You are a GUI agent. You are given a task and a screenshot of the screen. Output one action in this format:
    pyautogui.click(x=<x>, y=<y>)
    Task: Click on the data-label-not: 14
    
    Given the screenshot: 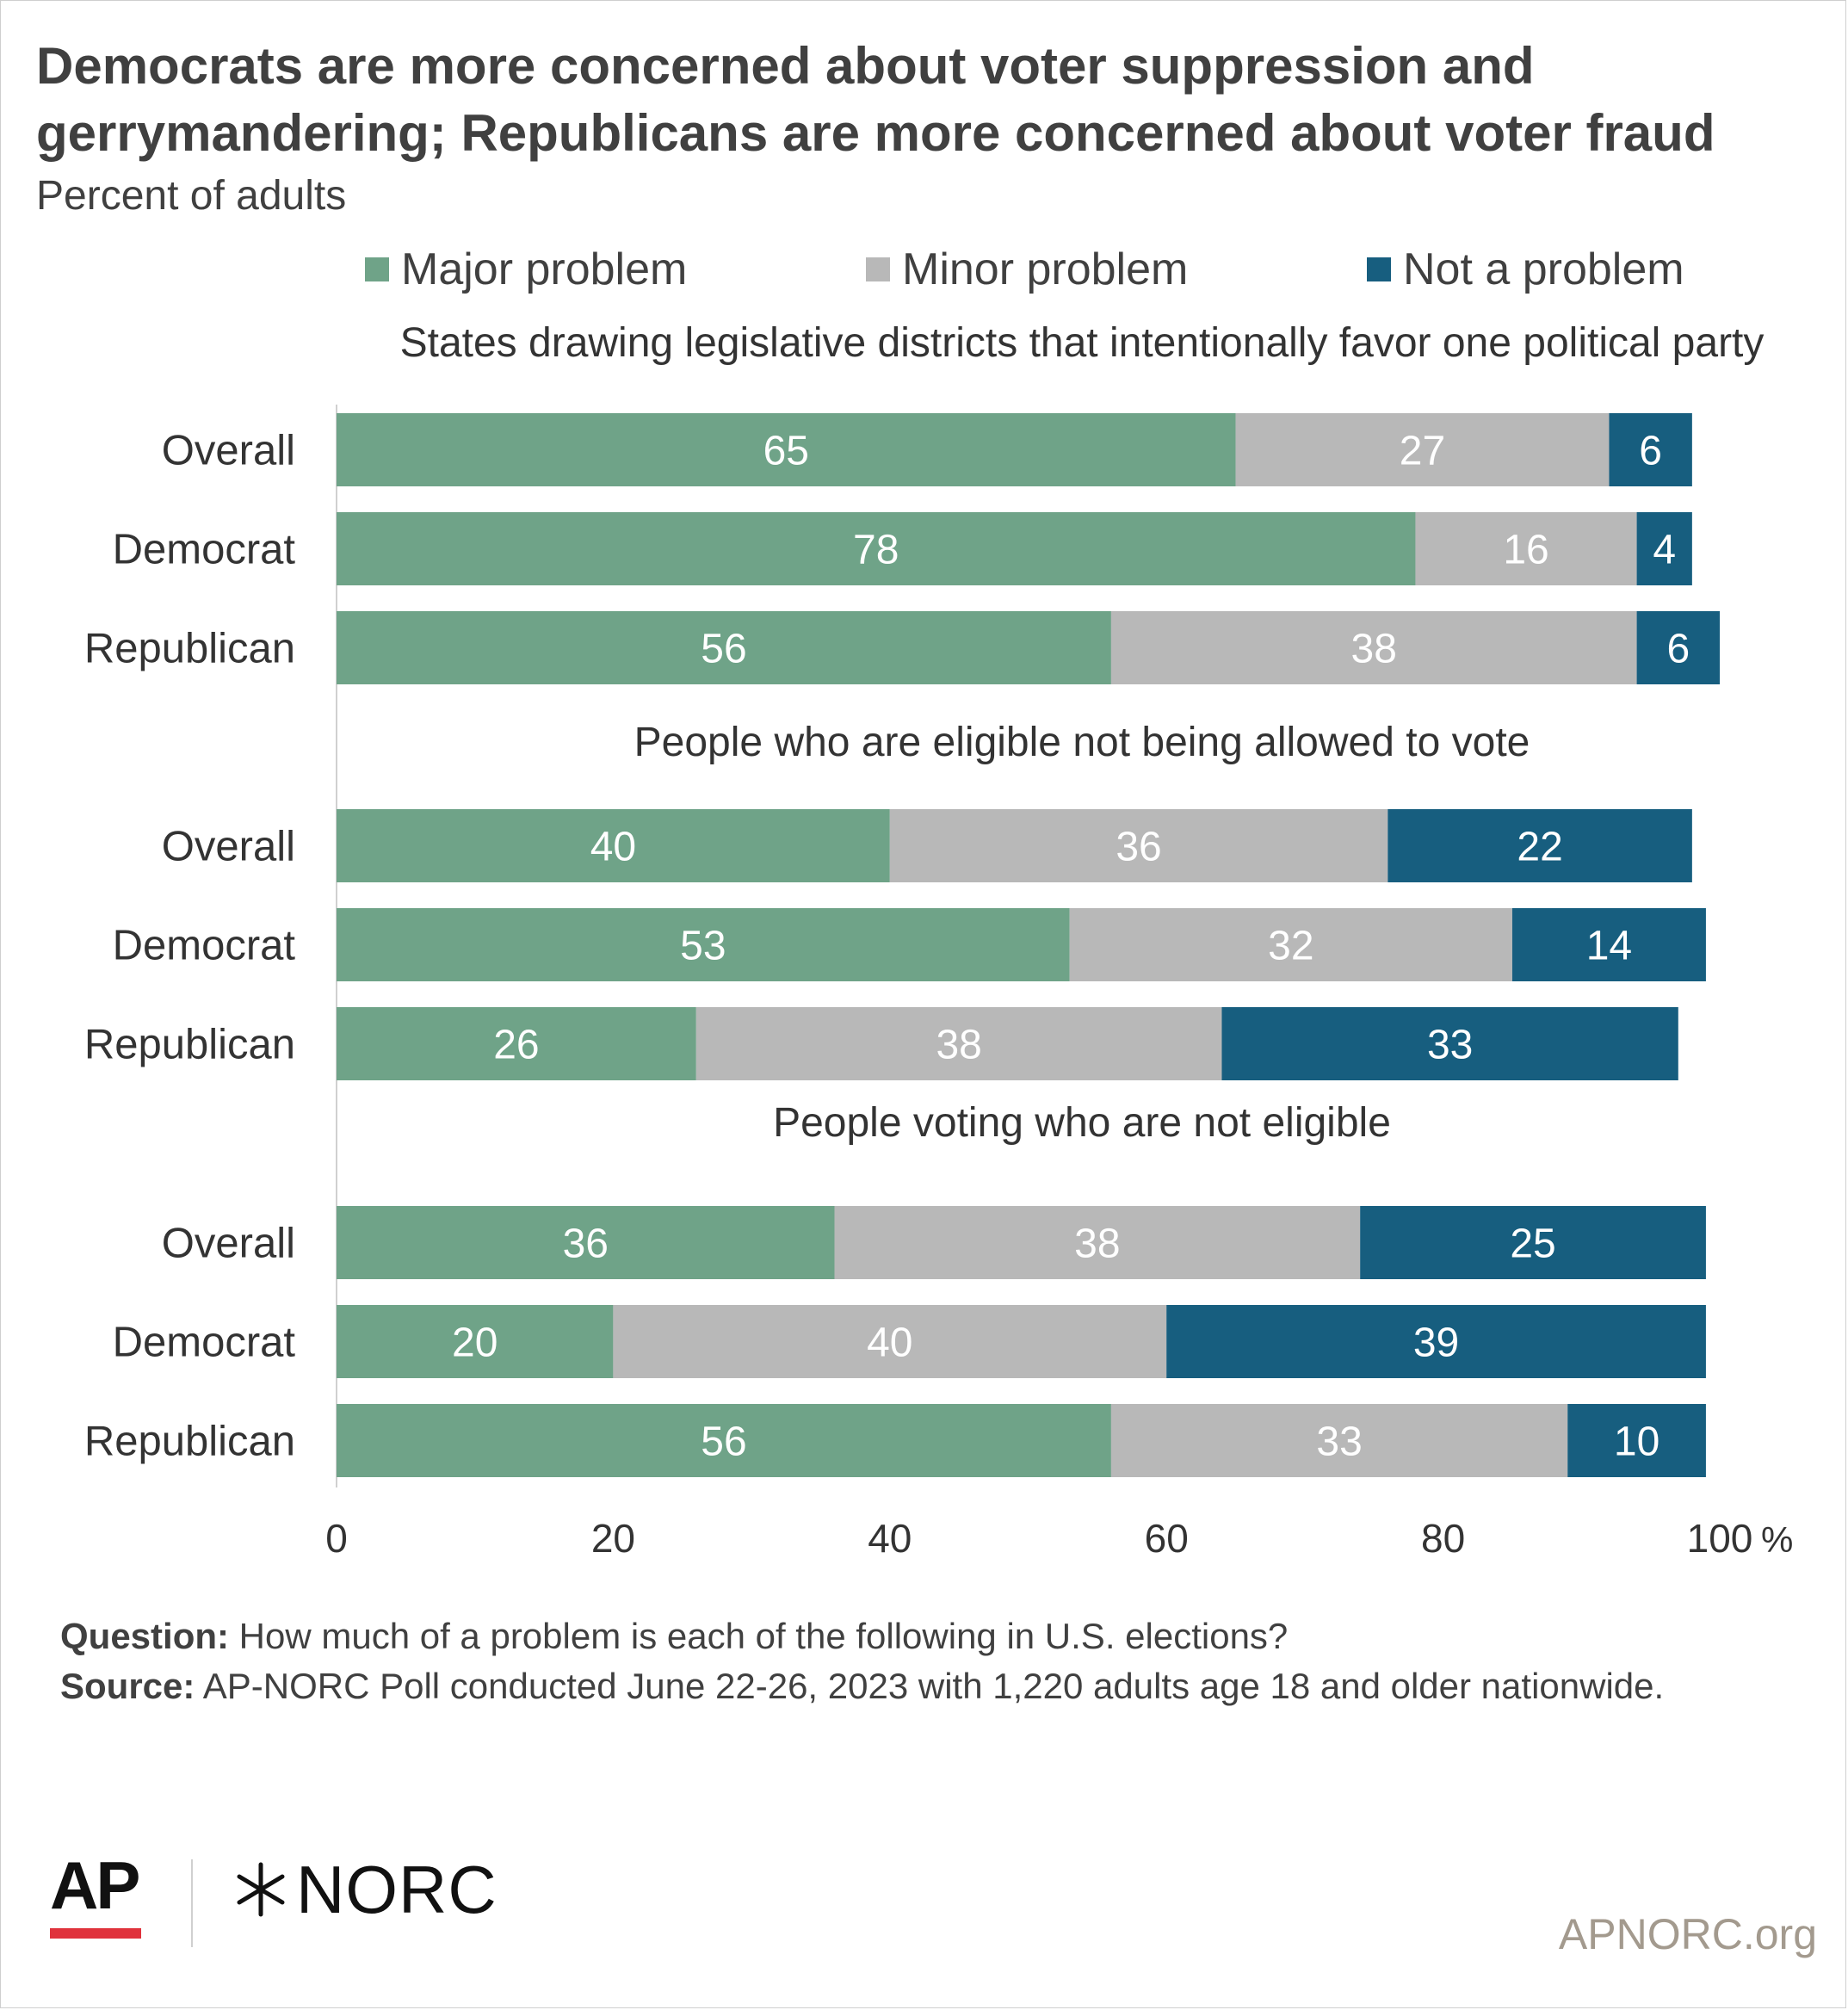 What is the action you would take?
    pyautogui.click(x=1609, y=946)
    